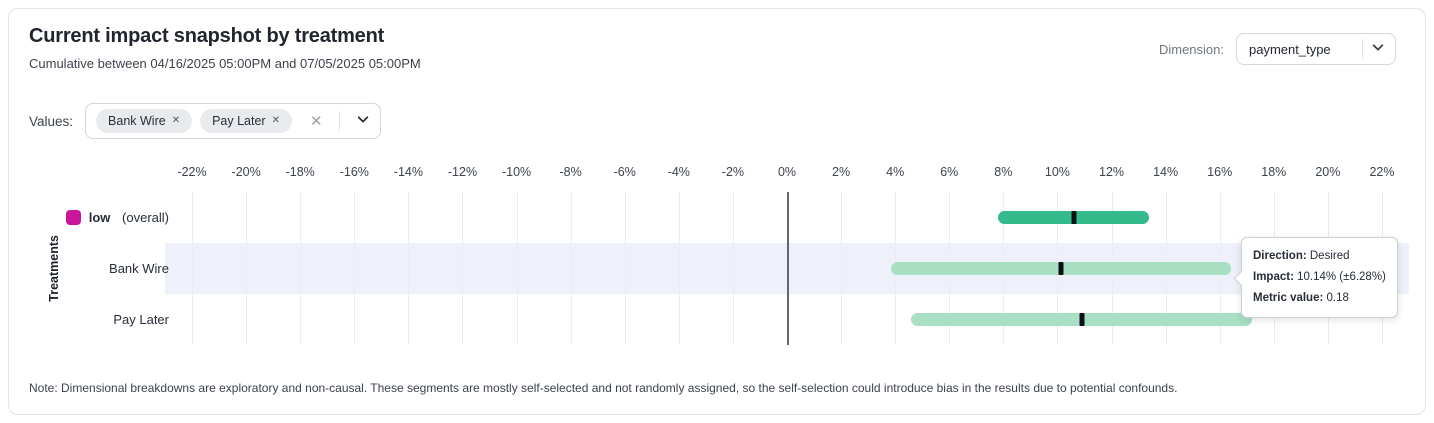 This screenshot has width=1434, height=423. I want to click on filter-chip: Bank Wire ✕, so click(144, 121).